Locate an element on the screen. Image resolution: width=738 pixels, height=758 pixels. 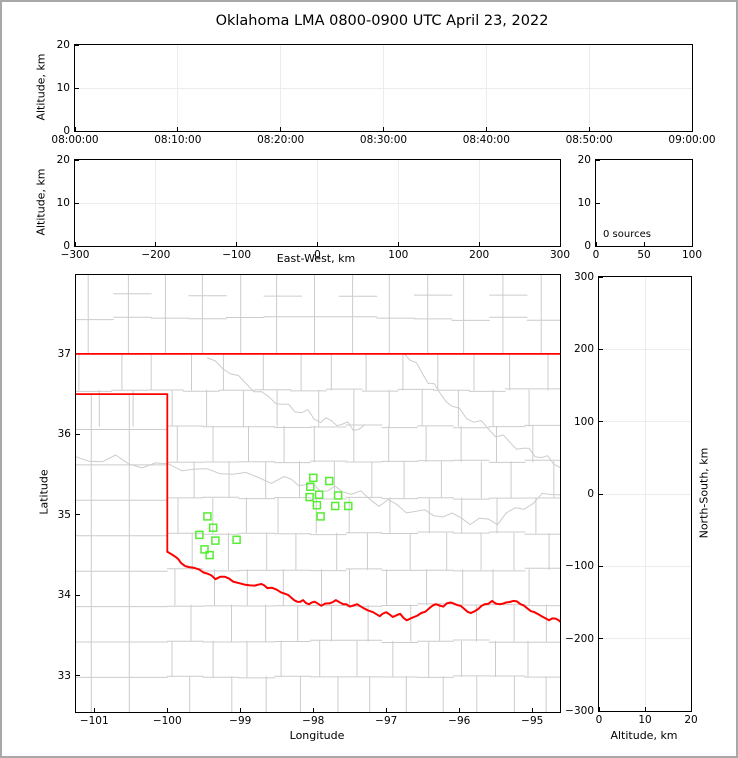
ns-height-ylabel: North-South, km is located at coordinates (704, 493).